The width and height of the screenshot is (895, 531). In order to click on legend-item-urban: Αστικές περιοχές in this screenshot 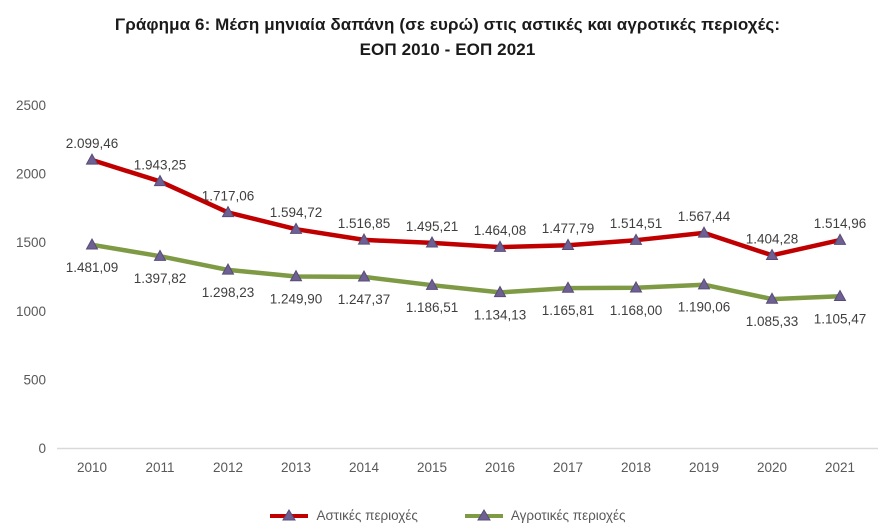, I will do `click(343, 515)`.